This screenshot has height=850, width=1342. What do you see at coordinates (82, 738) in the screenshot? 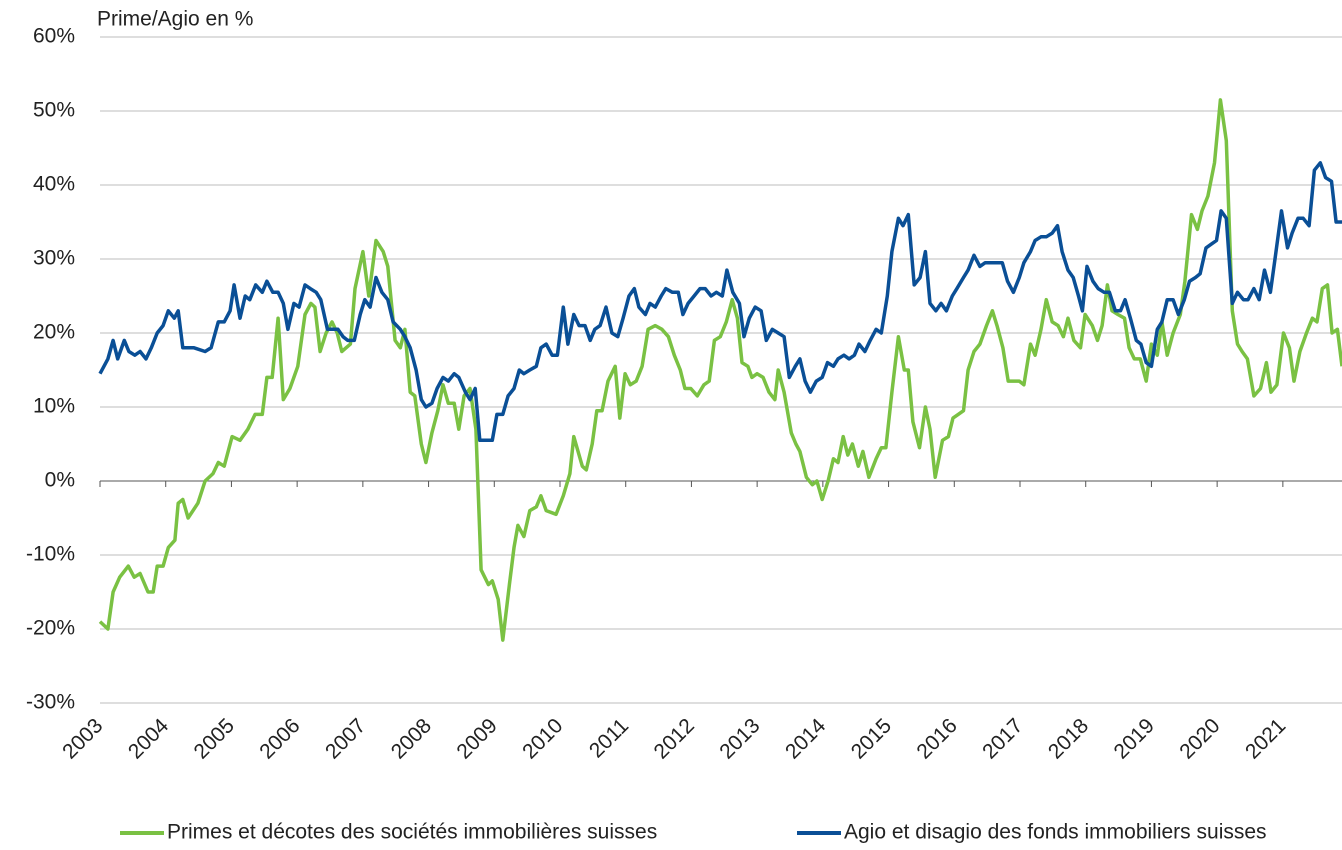
I see `x-tick-label: 2003` at bounding box center [82, 738].